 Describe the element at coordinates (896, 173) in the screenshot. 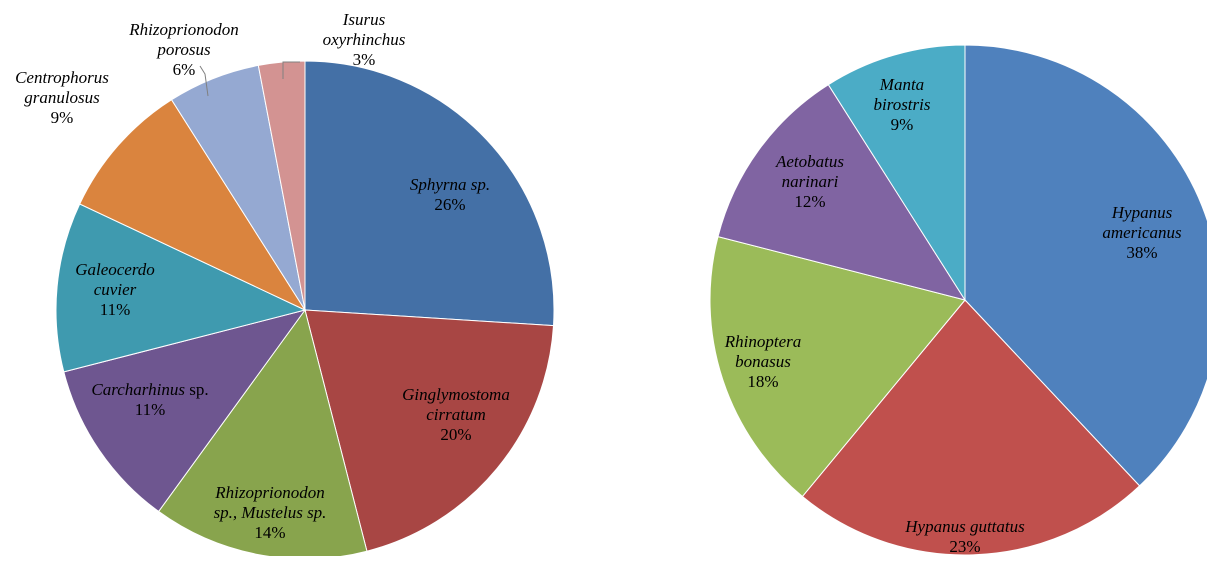

I see `pie-slice-manta-birostris` at that location.